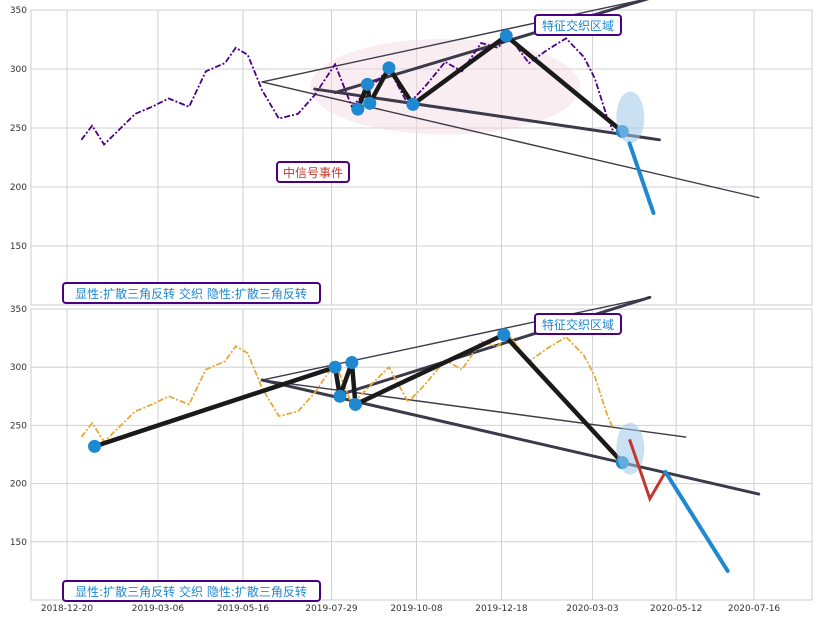 The width and height of the screenshot is (819, 621). What do you see at coordinates (158, 609) in the screenshot?
I see `xtick-label: 2019-03-06` at bounding box center [158, 609].